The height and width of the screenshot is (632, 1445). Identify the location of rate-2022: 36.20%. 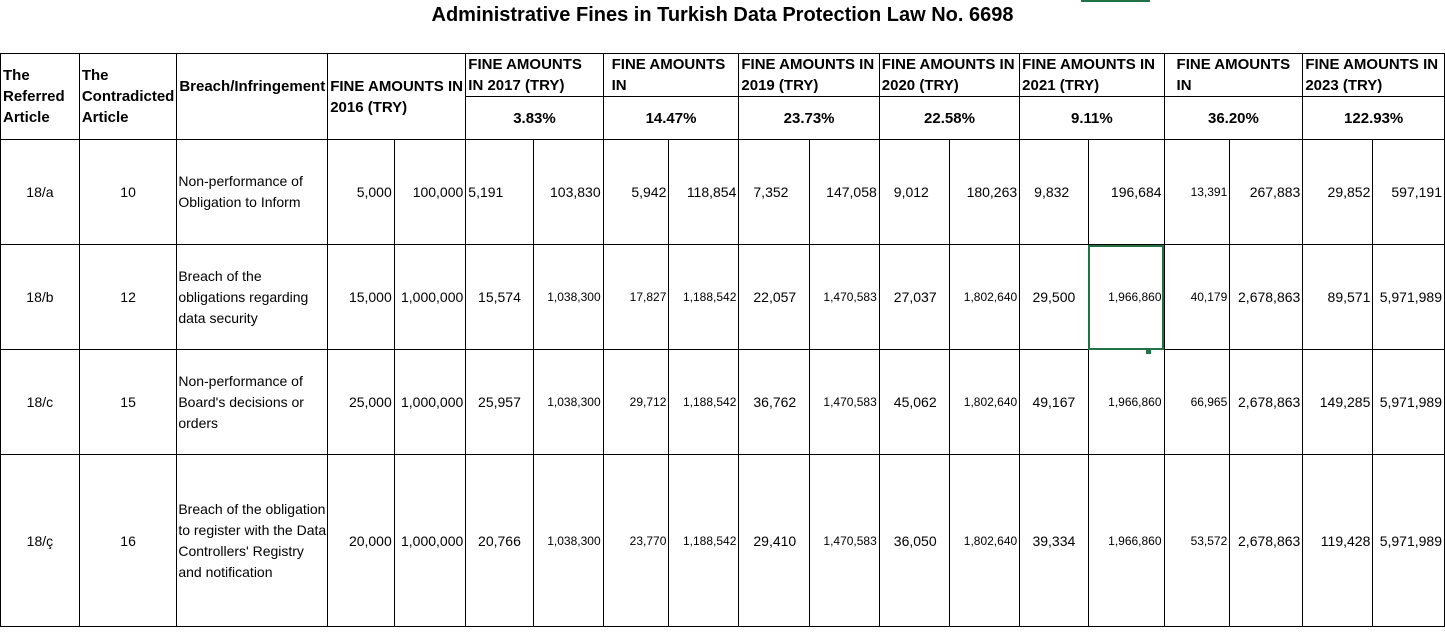
(1233, 118).